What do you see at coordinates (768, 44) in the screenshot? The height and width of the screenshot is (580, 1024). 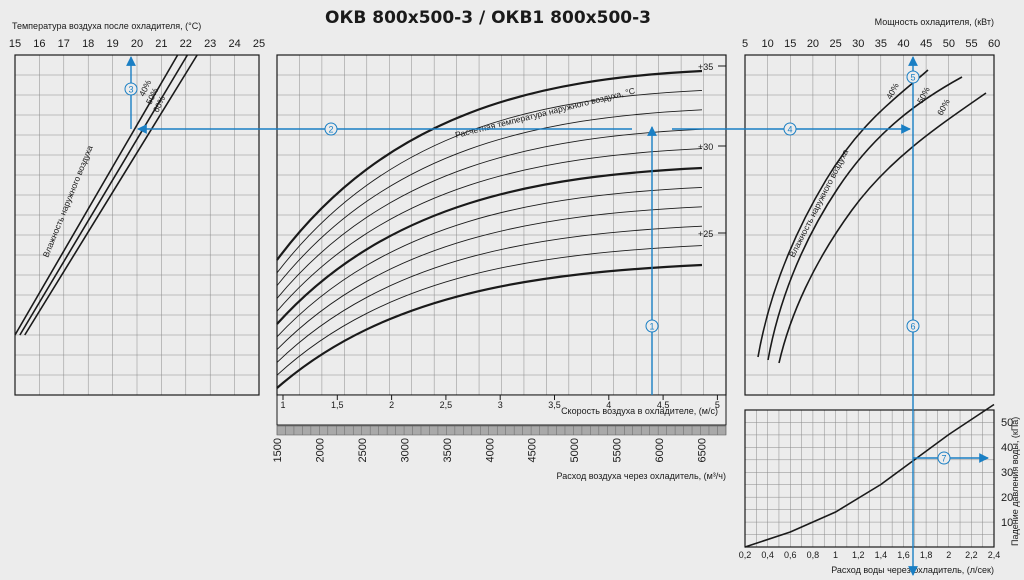 I see `right-tick-label: 10` at bounding box center [768, 44].